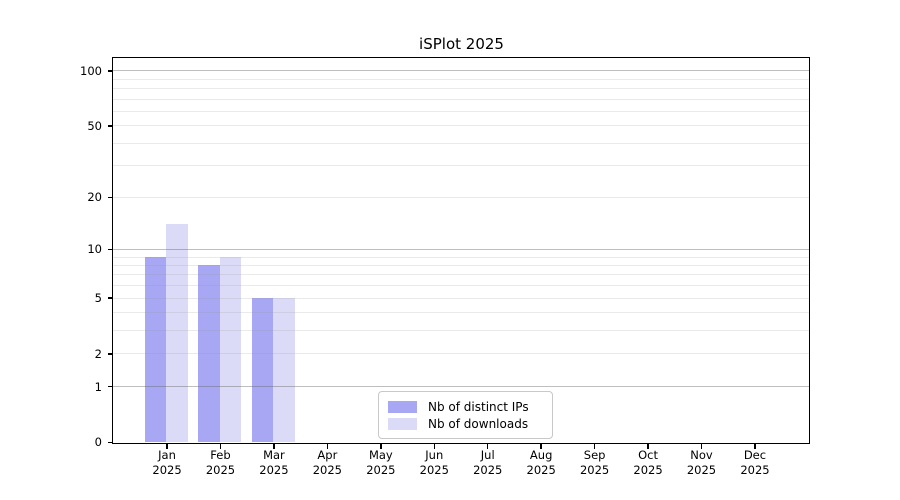 This screenshot has height=500, width=900. What do you see at coordinates (701, 455) in the screenshot?
I see `x-tick-month: Nov` at bounding box center [701, 455].